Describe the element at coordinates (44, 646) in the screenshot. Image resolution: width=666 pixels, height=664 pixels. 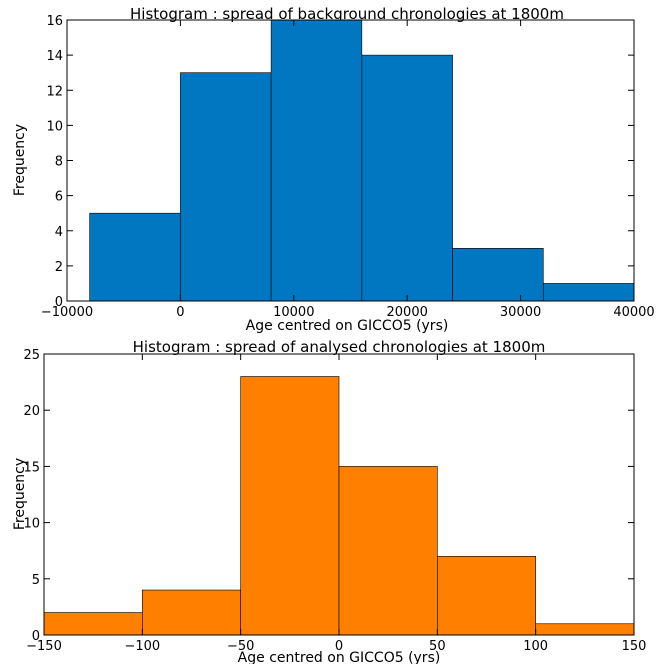
I see `x-tick-label: −150` at that location.